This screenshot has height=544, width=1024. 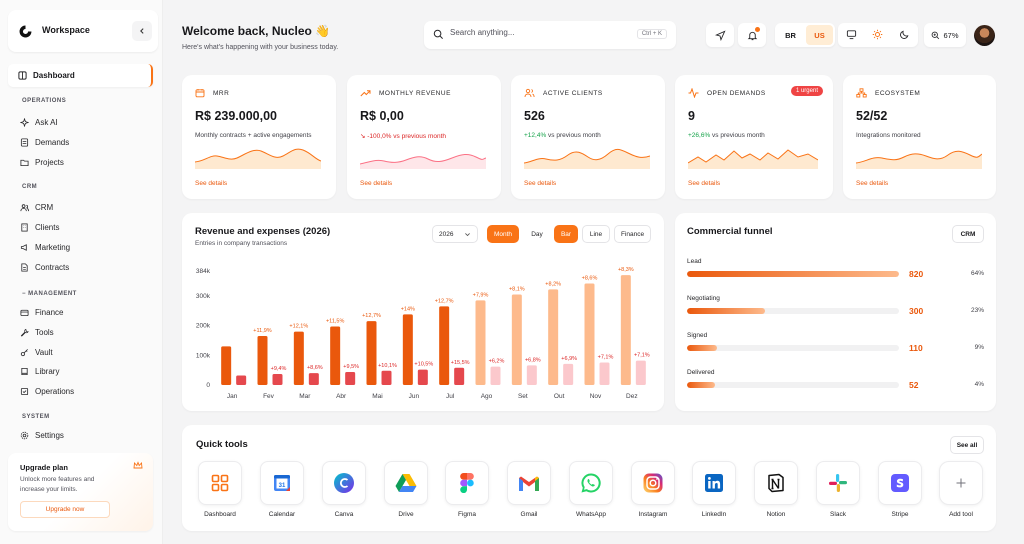 What do you see at coordinates (945, 35) in the screenshot?
I see `zoom-control: 67%` at bounding box center [945, 35].